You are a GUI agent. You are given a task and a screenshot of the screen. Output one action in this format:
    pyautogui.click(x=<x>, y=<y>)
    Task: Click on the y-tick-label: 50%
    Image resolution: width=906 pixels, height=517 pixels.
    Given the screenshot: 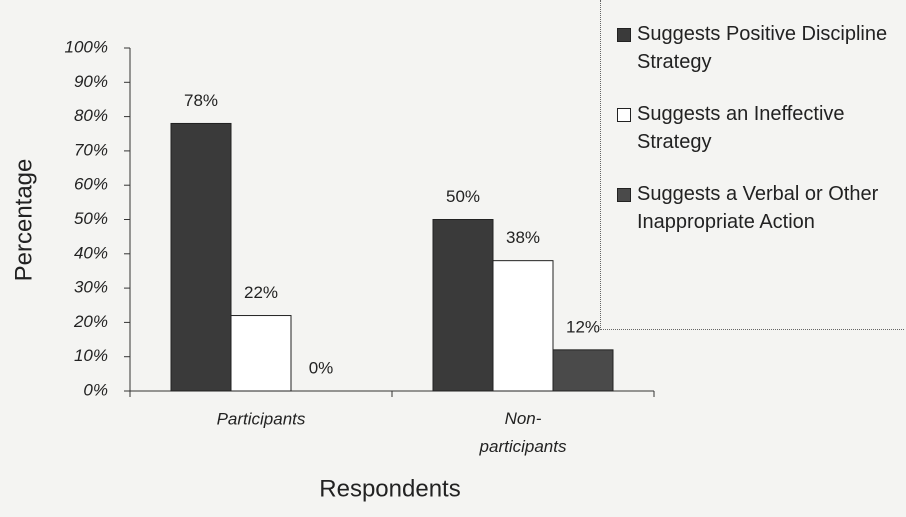 What is the action you would take?
    pyautogui.click(x=91, y=218)
    